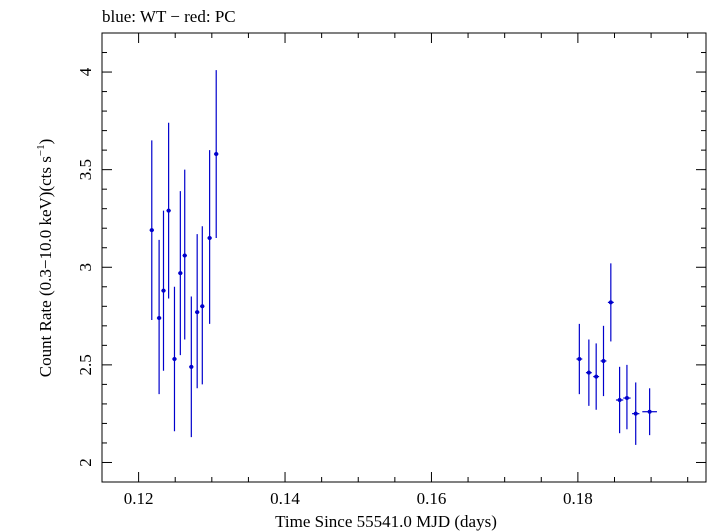 This screenshot has width=709, height=532. I want to click on y-tick-label: 2.5, so click(85, 364).